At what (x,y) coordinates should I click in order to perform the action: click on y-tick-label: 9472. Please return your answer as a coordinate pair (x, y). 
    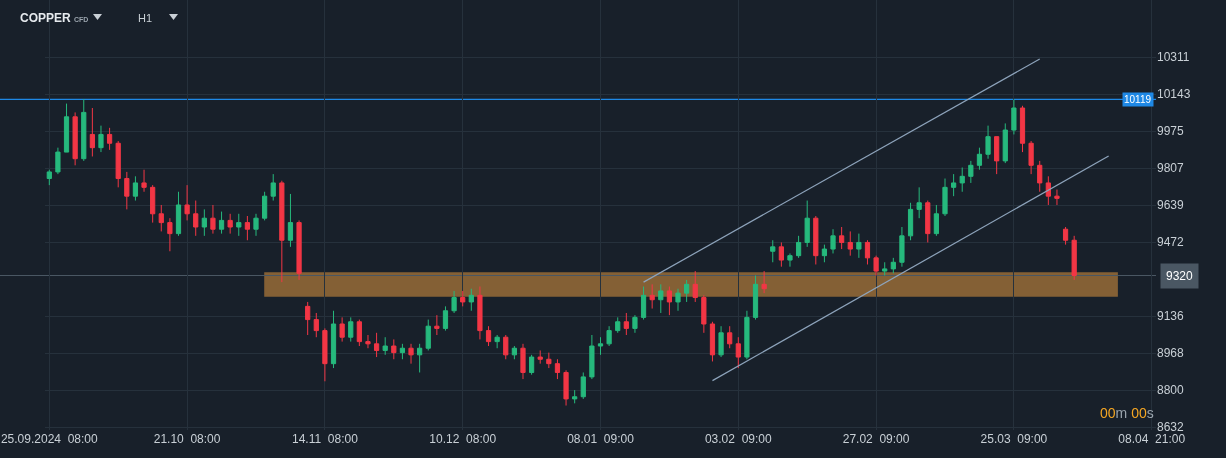
    Looking at the image, I should click on (1171, 242).